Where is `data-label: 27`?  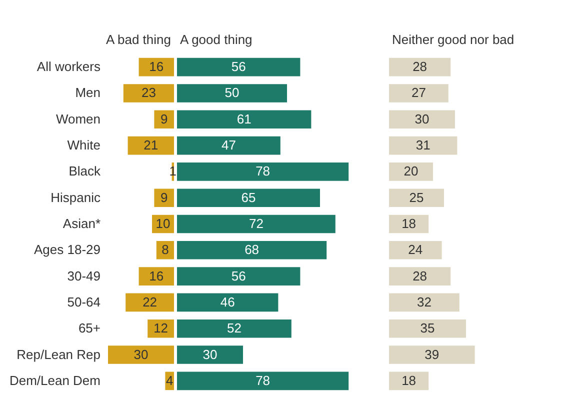 data-label: 27 is located at coordinates (418, 92).